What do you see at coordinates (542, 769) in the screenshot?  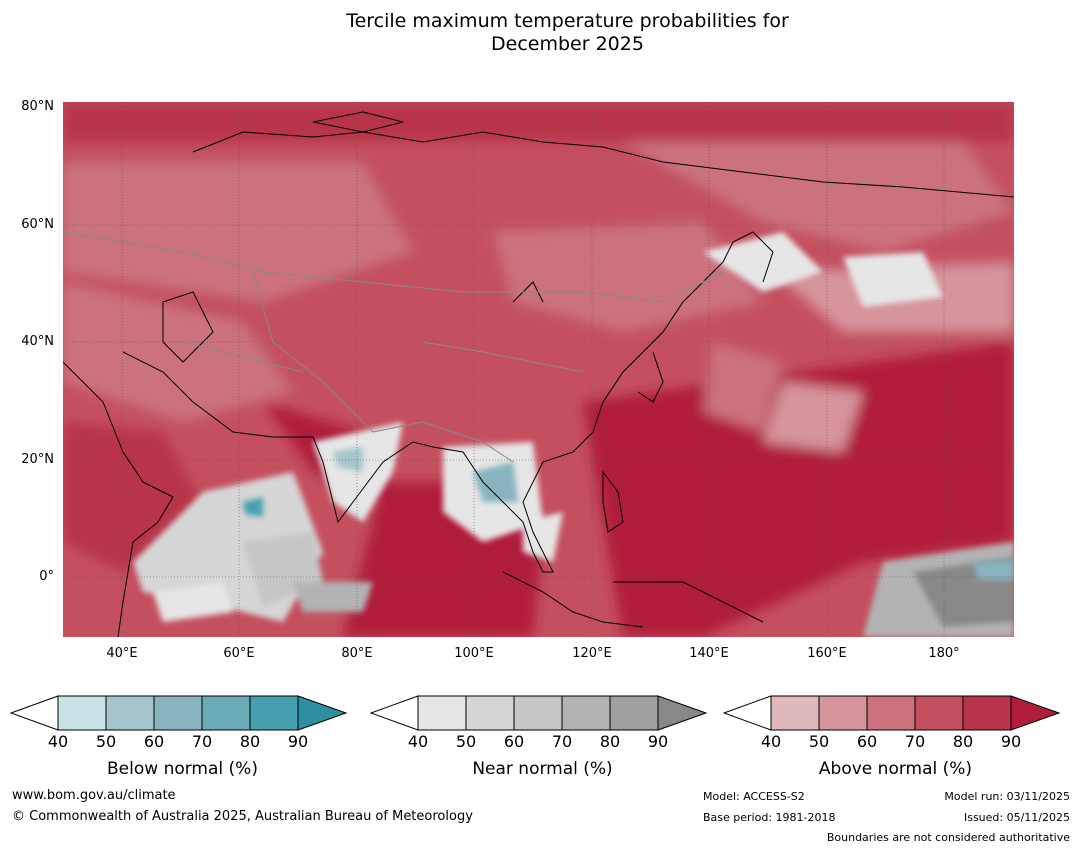 I see `legend-caption: Near normal (%)` at bounding box center [542, 769].